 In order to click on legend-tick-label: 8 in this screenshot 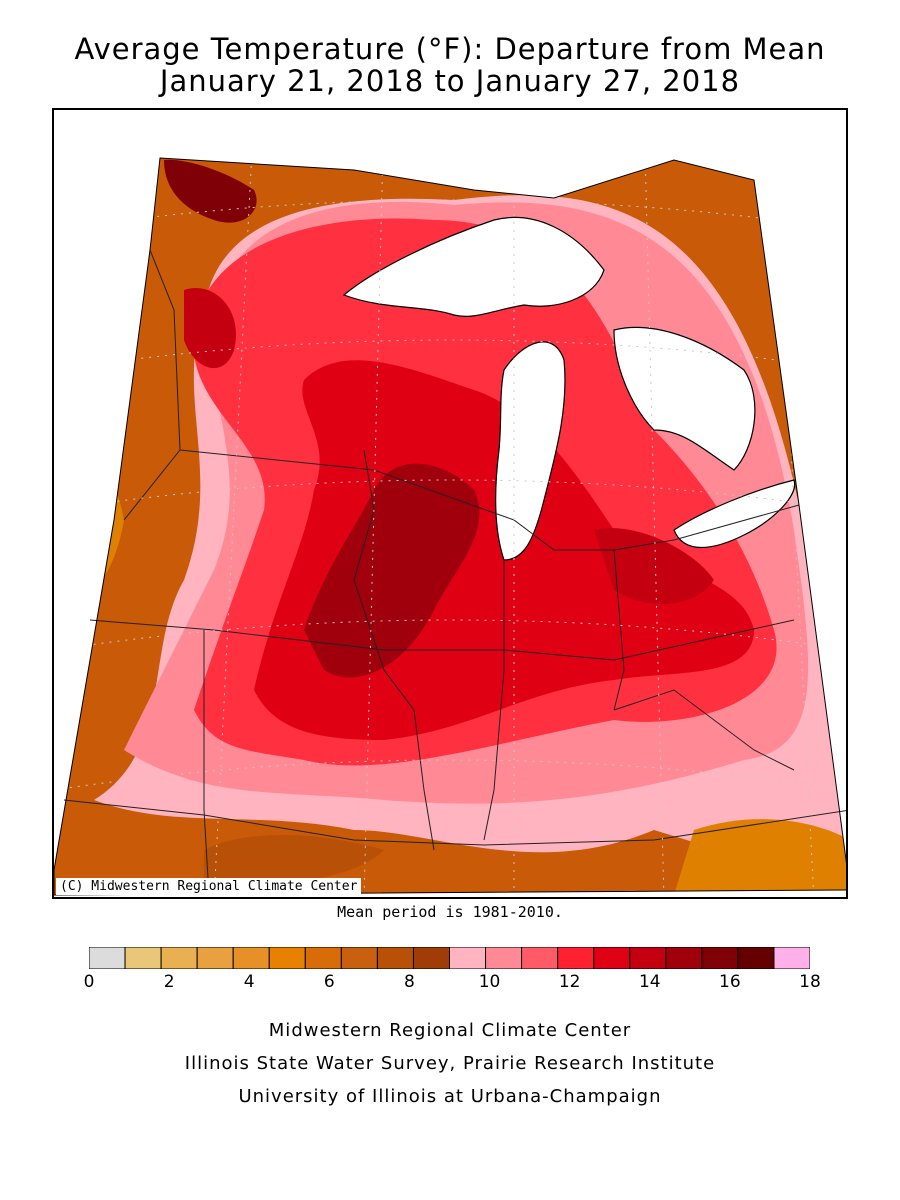, I will do `click(409, 982)`.